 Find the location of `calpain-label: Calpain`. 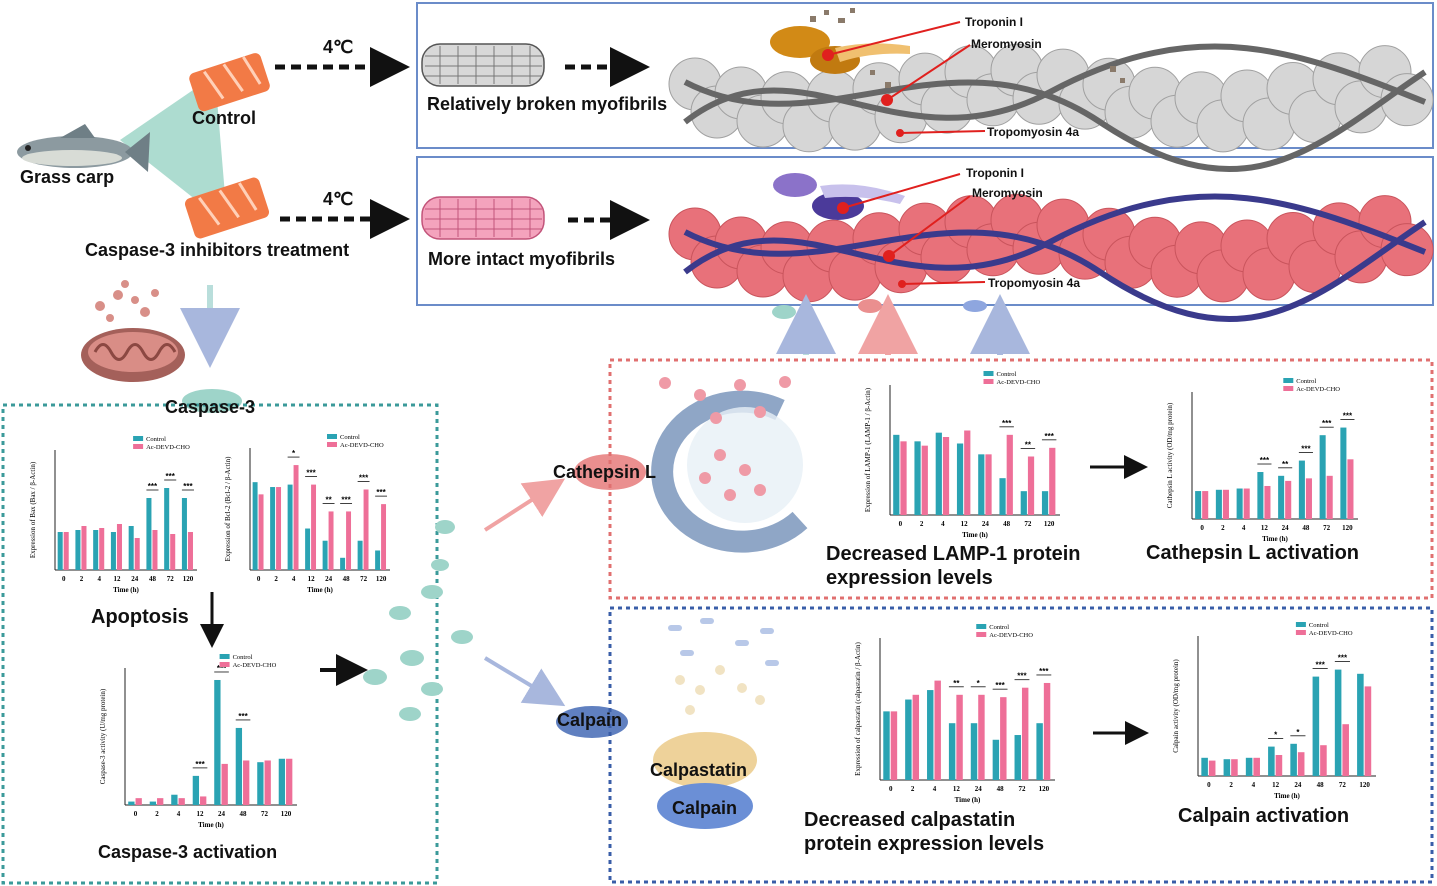

calpain-label: Calpain is located at coordinates (590, 720).